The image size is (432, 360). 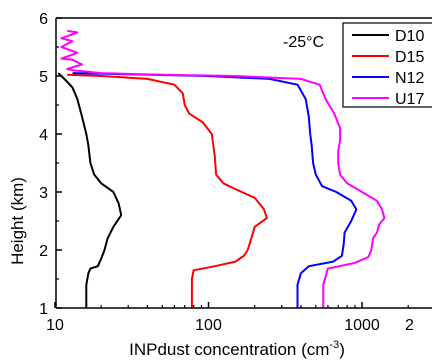 What do you see at coordinates (409, 36) in the screenshot?
I see `legend-label-D10: D10` at bounding box center [409, 36].